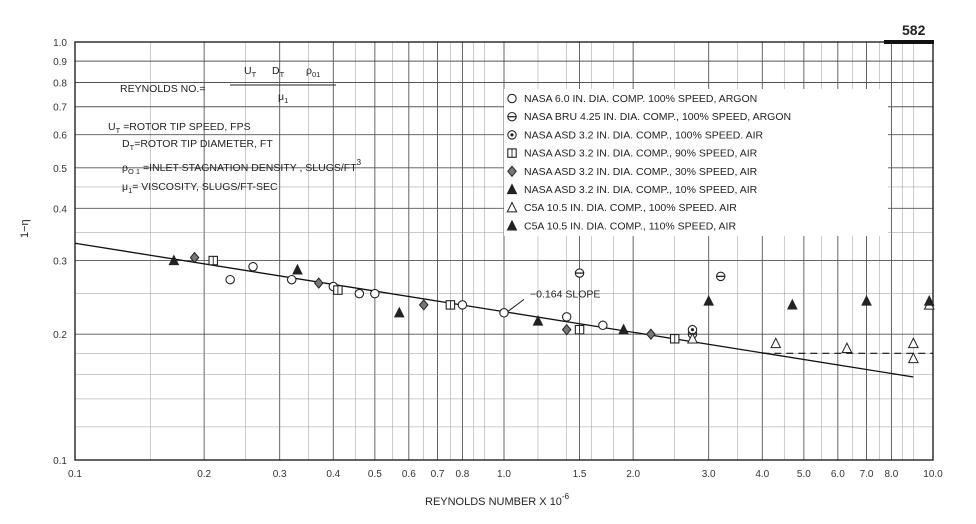 This screenshot has height=524, width=976. I want to click on x-tick-label: 0.7, so click(438, 474).